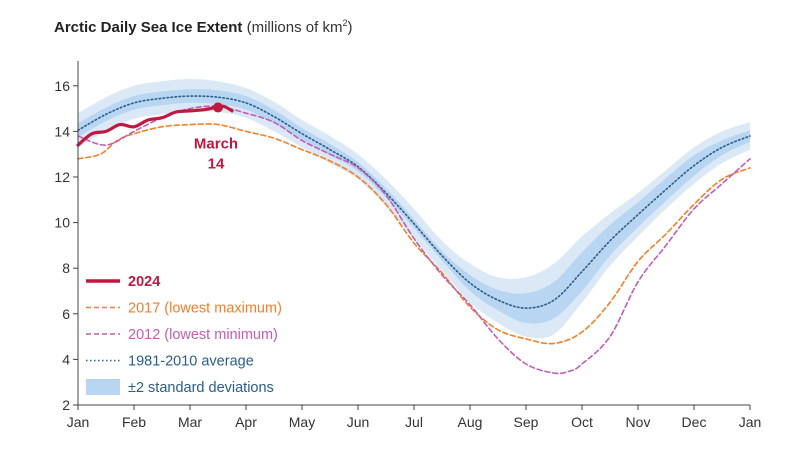 The height and width of the screenshot is (455, 790). What do you see at coordinates (302, 422) in the screenshot?
I see `x-tick-label: May` at bounding box center [302, 422].